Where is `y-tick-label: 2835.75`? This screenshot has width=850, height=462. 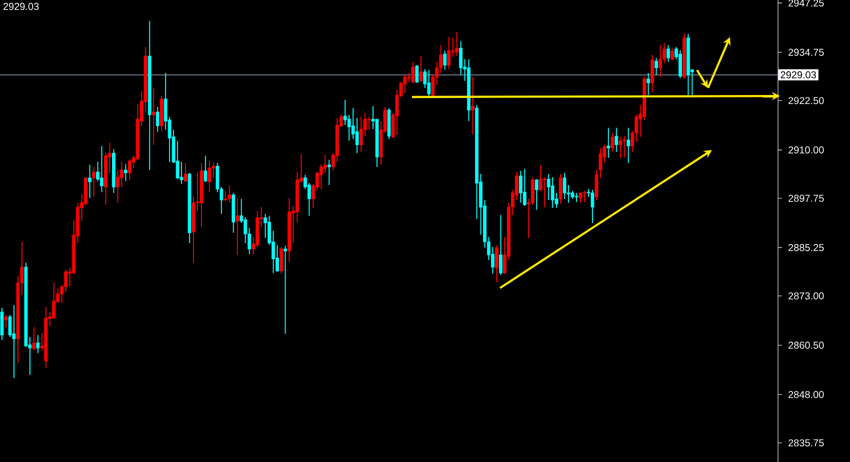 y-tick-label: 2835.75 is located at coordinates (806, 442).